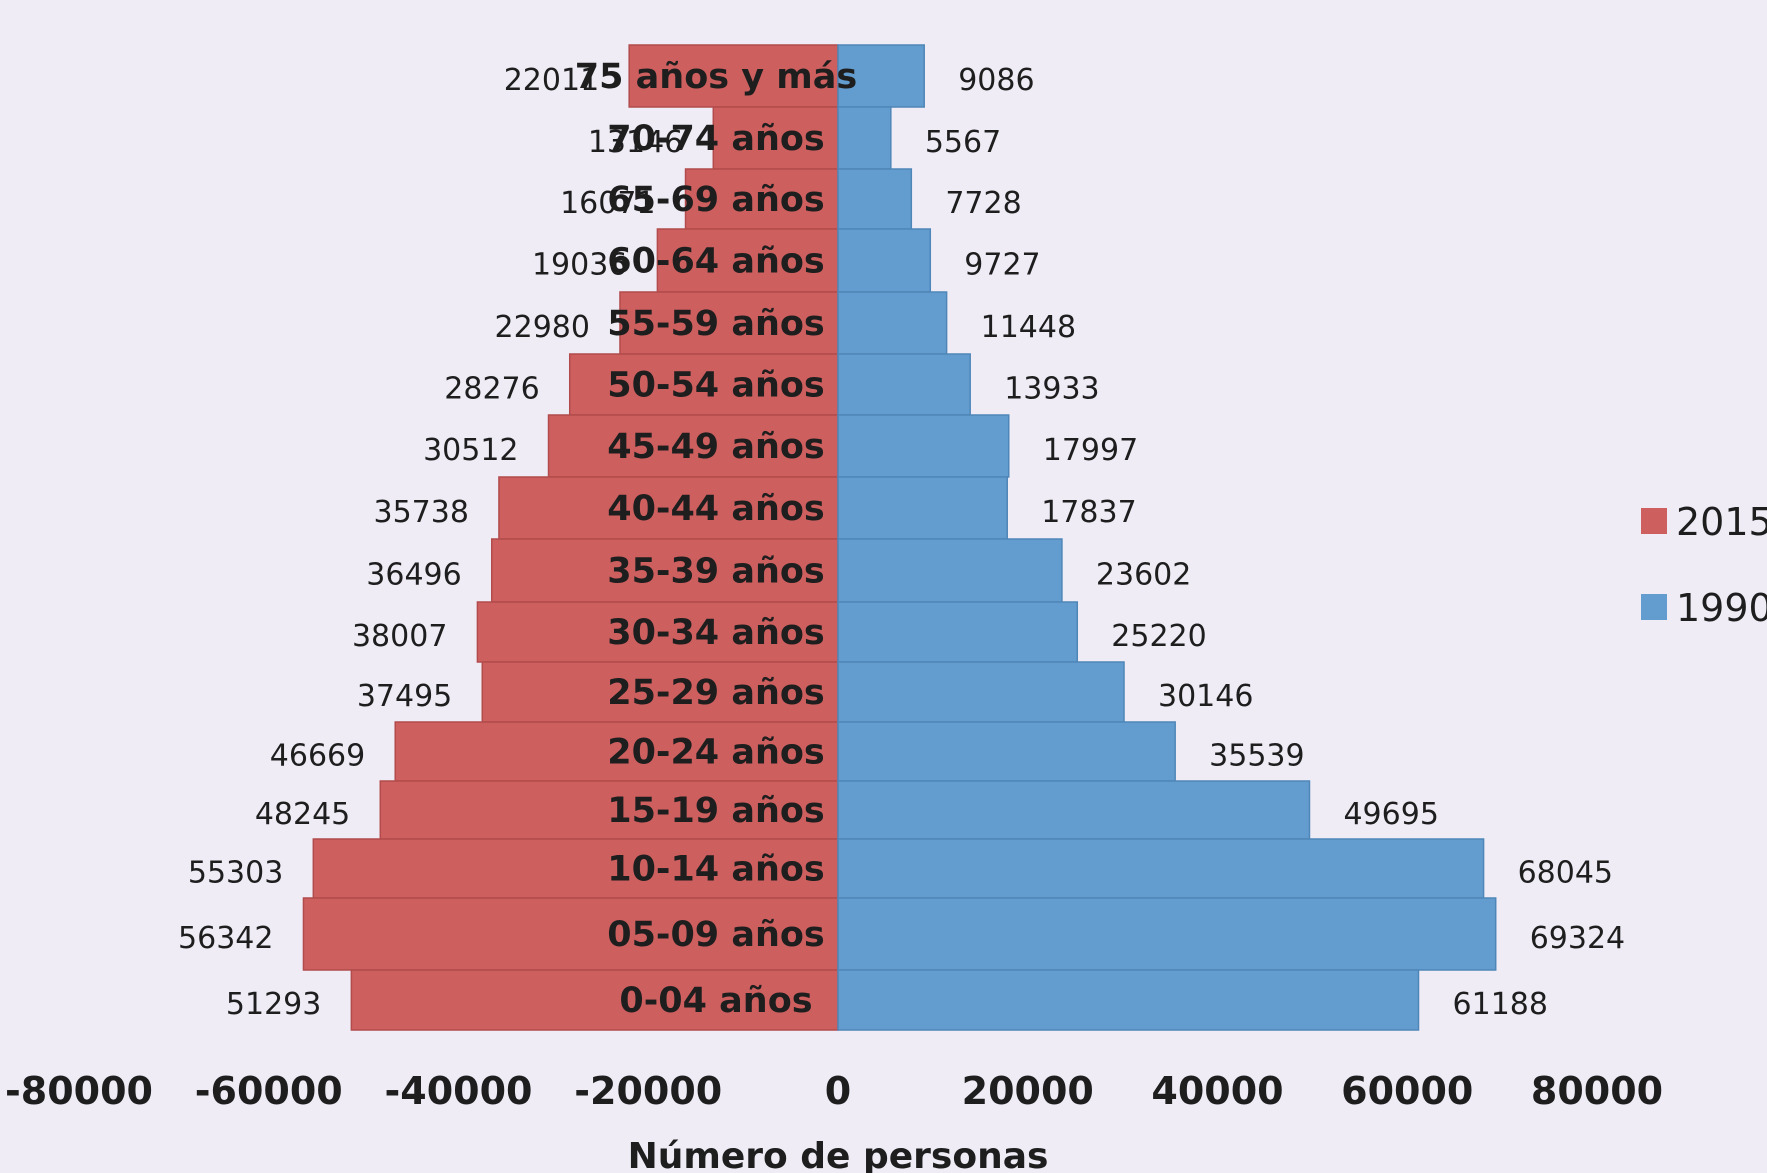 Image resolution: width=1767 pixels, height=1173 pixels. What do you see at coordinates (413, 575) in the screenshot?
I see `value-label-2015-8: 36496` at bounding box center [413, 575].